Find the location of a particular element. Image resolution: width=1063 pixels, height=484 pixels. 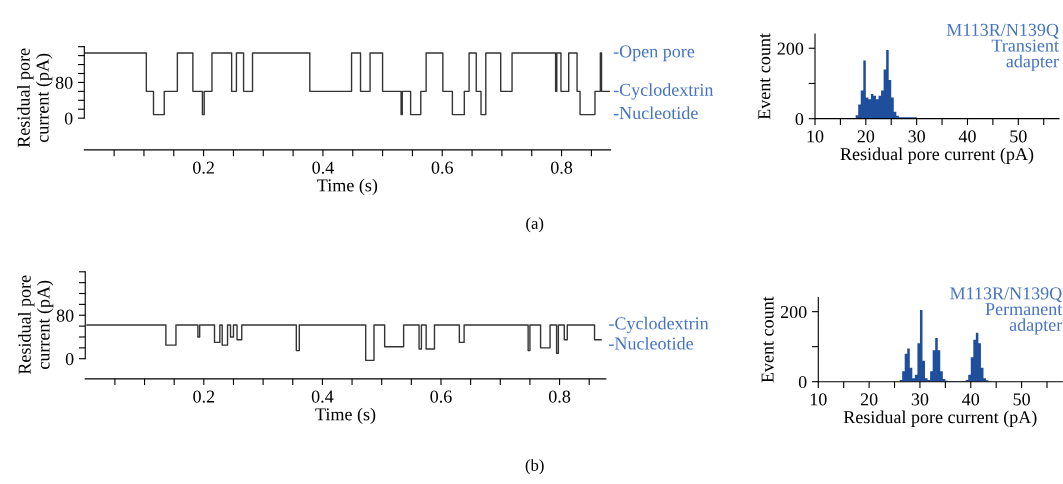

annotation: M113R/N139Q Permanent adapter is located at coordinates (1006, 311).